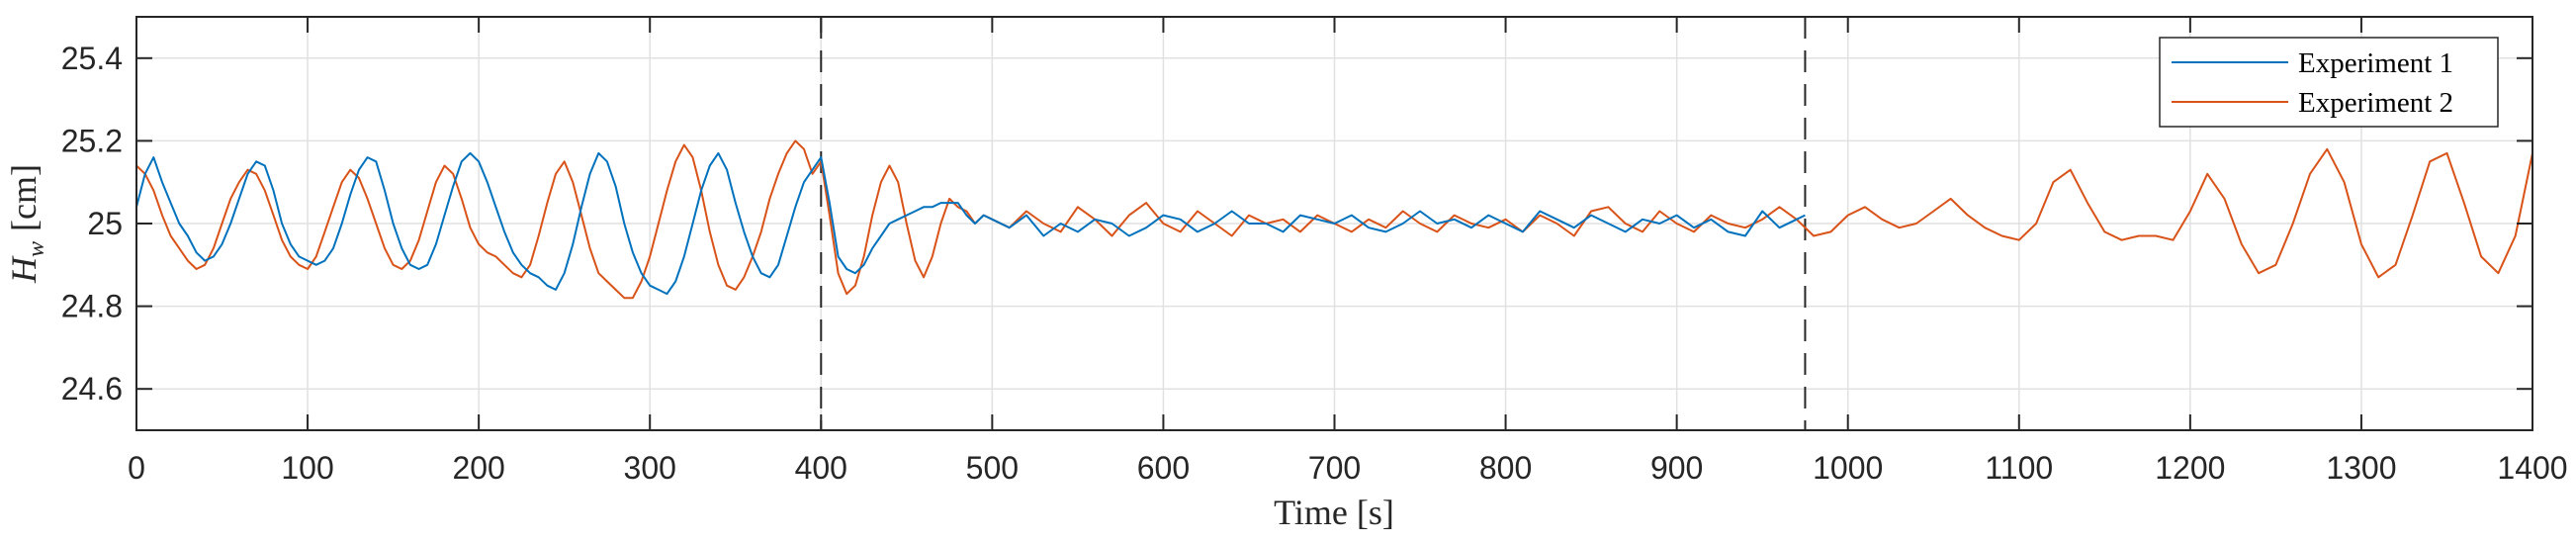  What do you see at coordinates (2361, 468) in the screenshot?
I see `x-tick-label: 1300` at bounding box center [2361, 468].